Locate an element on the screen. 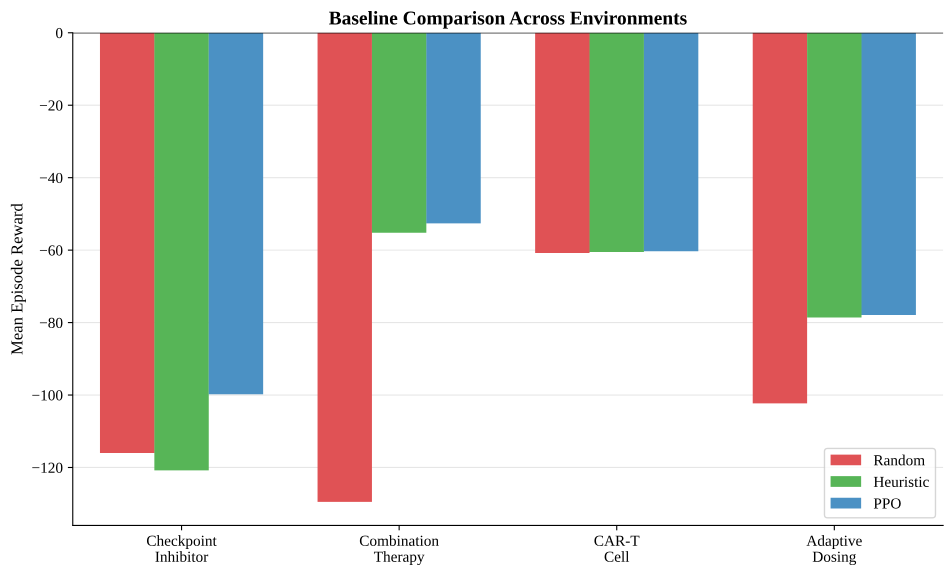  x-tick-label: Checkpoint Inhibitor is located at coordinates (181, 548).